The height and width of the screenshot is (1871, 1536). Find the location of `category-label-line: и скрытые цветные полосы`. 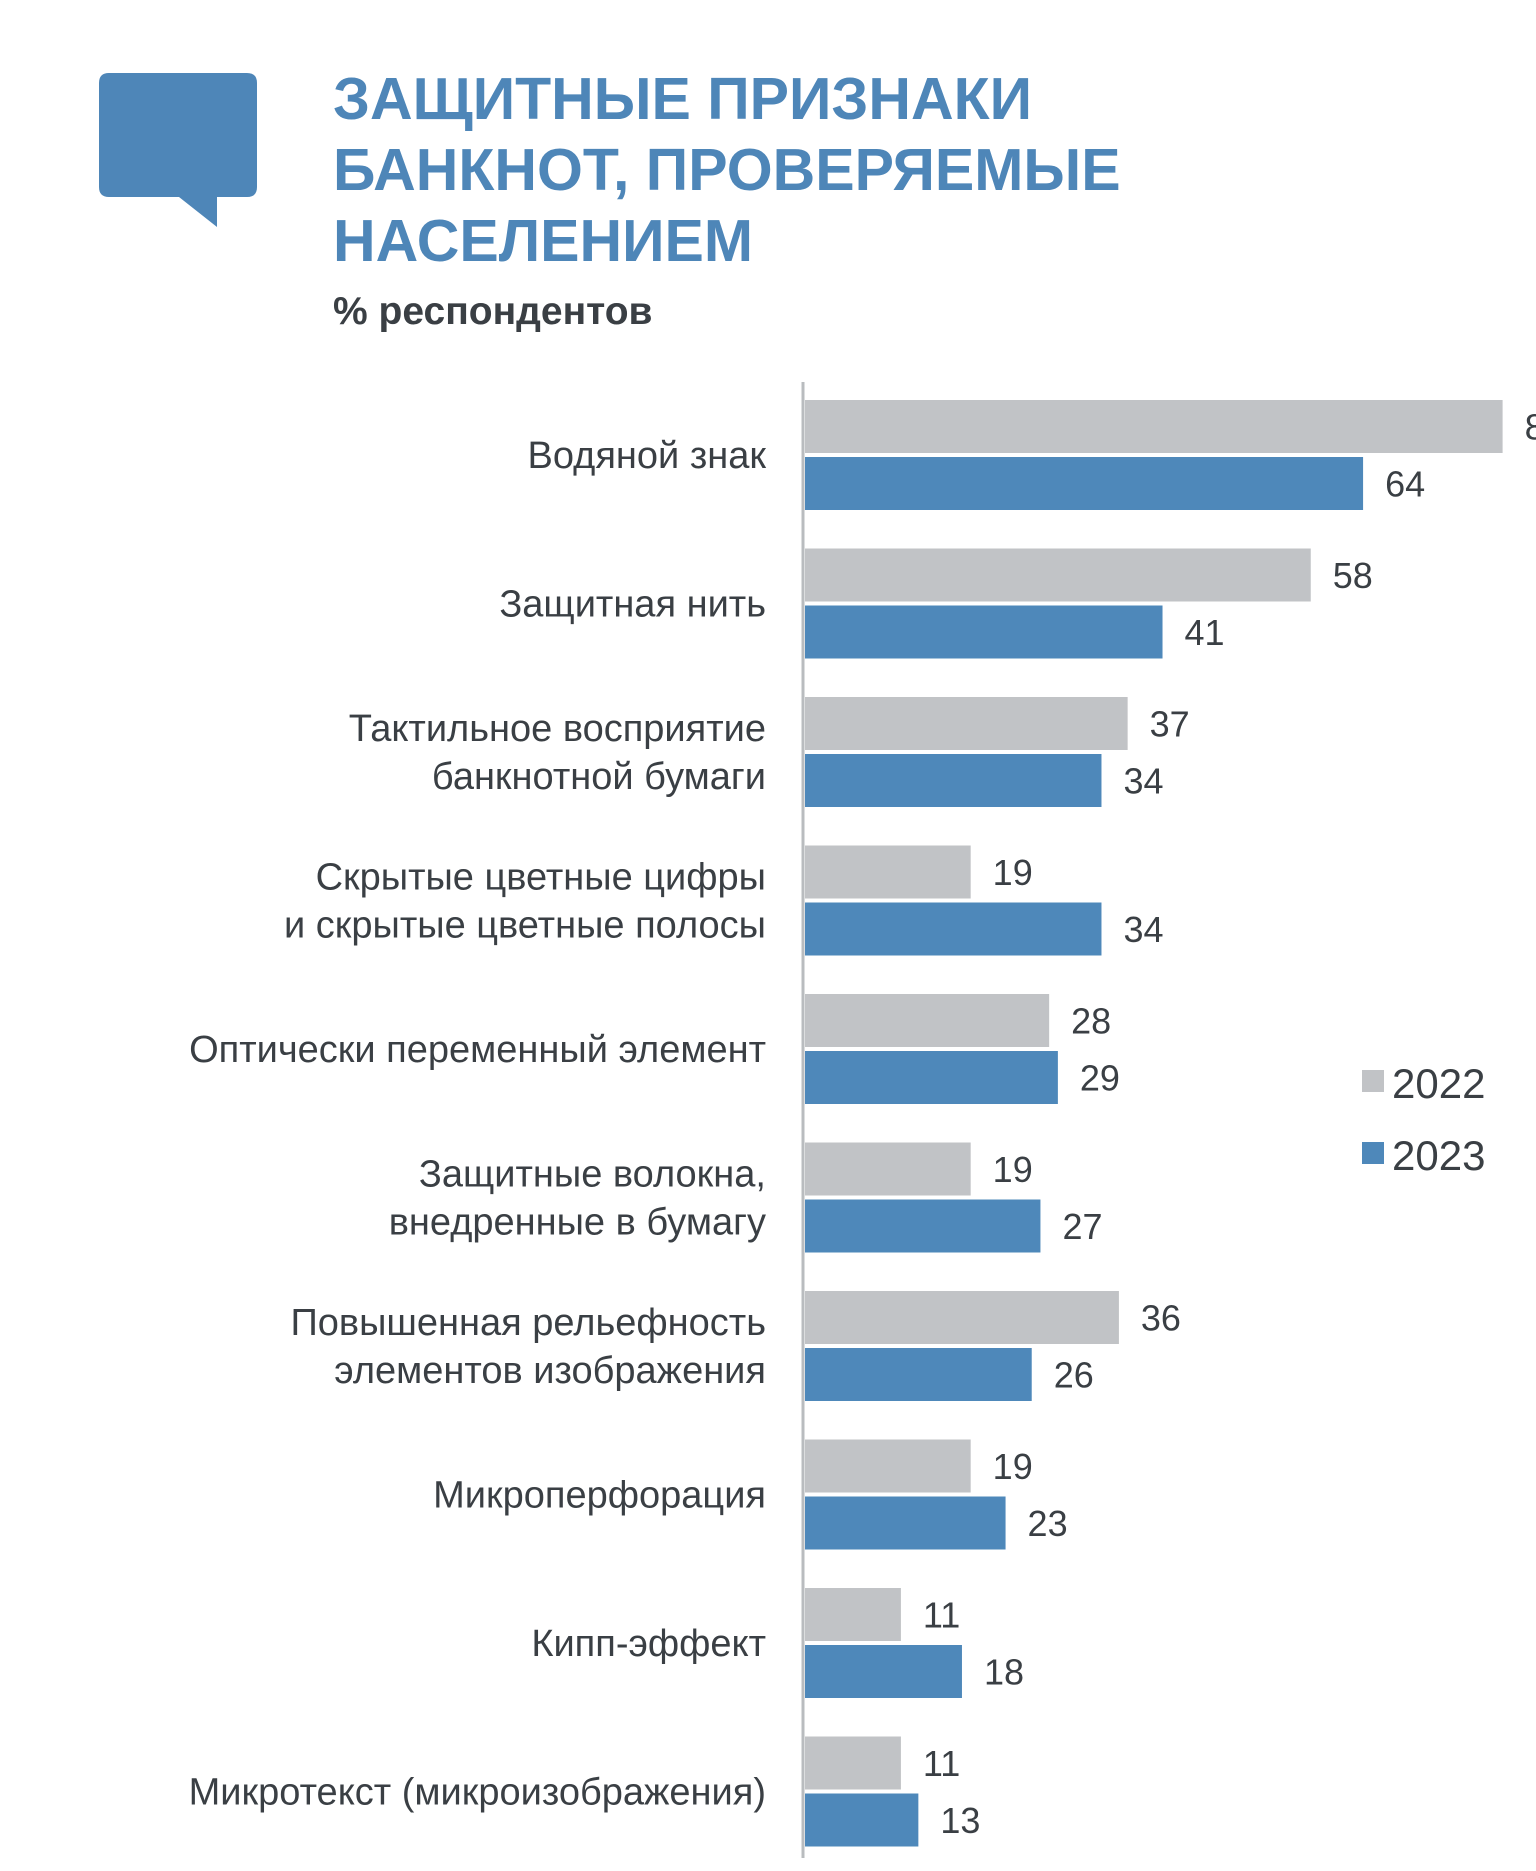

category-label-line: и скрытые цветные полосы is located at coordinates (525, 926).